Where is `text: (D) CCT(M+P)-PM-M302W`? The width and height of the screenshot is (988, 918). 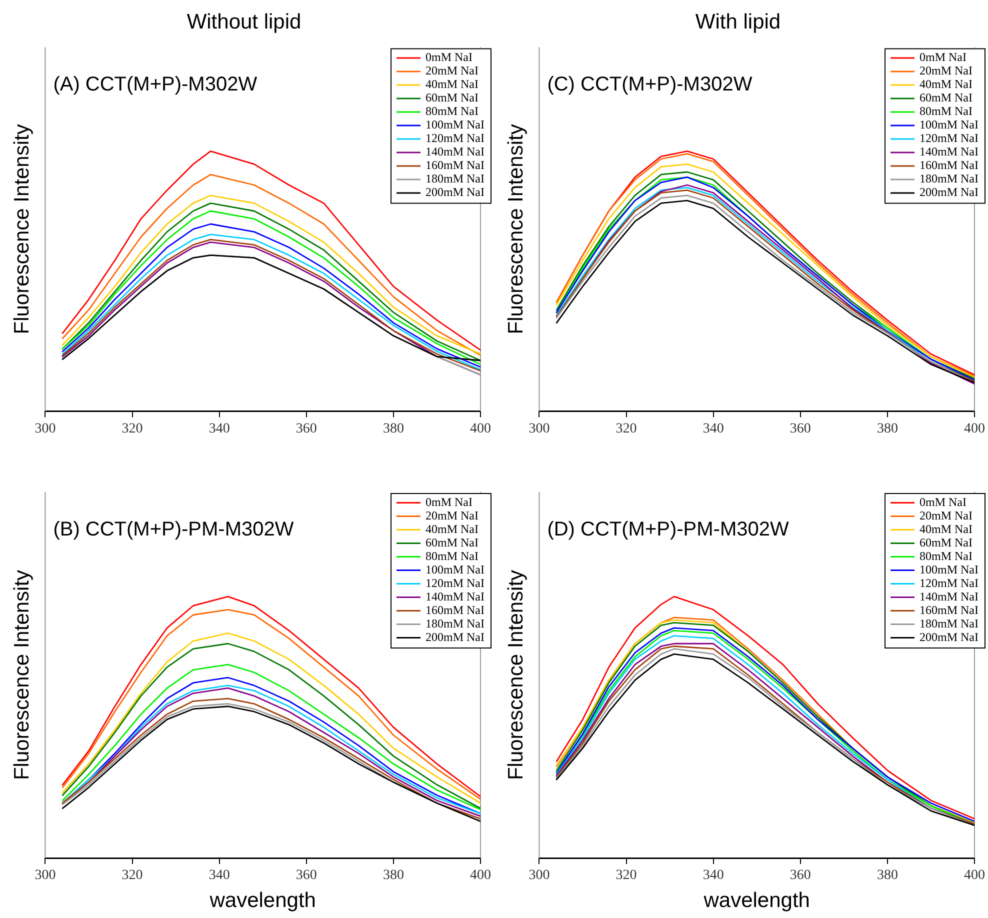 text: (D) CCT(M+P)-PM-M302W is located at coordinates (668, 529).